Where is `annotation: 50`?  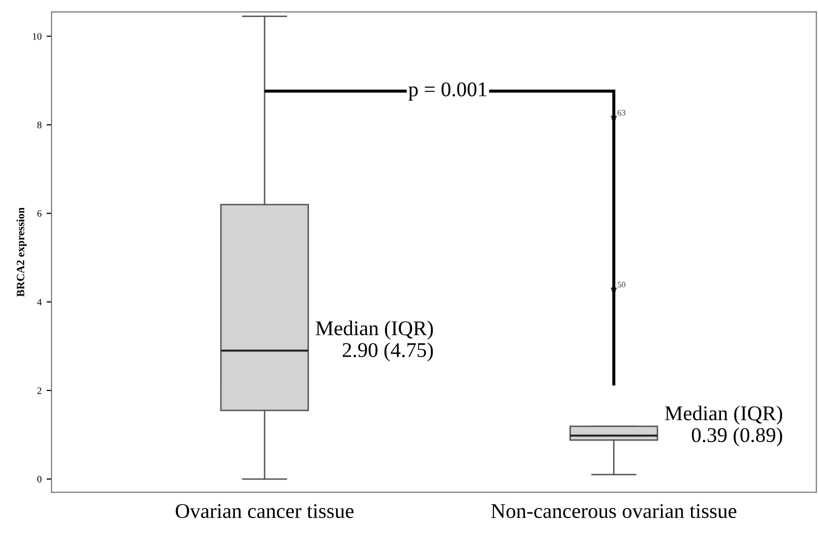
annotation: 50 is located at coordinates (622, 285).